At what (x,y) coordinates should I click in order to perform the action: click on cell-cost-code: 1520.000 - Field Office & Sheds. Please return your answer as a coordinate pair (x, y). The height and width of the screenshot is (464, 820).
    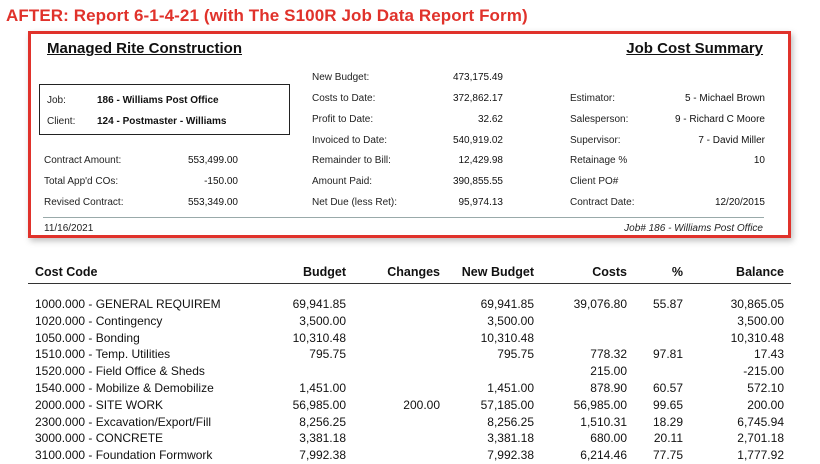
    Looking at the image, I should click on (120, 371).